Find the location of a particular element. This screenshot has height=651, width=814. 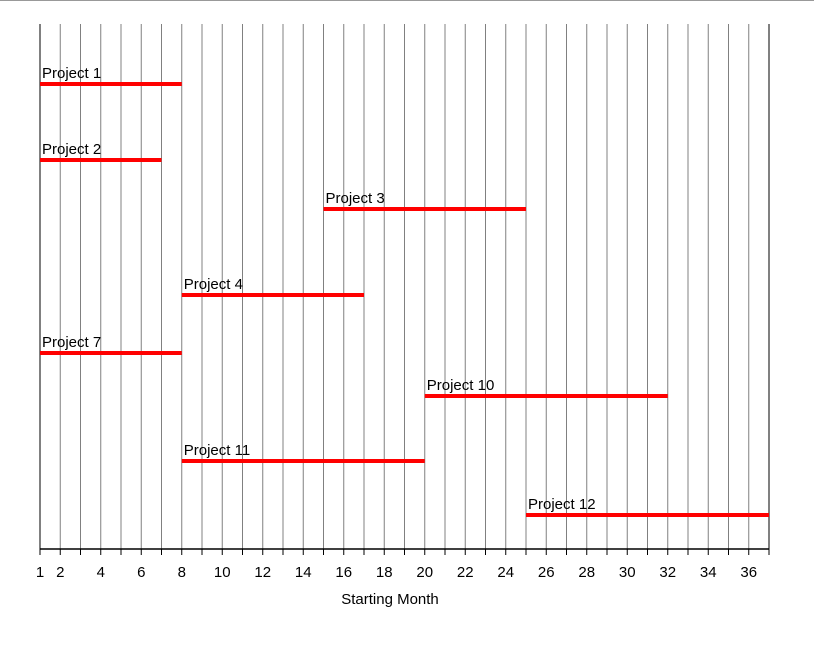

project-label: Project 7 is located at coordinates (71, 342).